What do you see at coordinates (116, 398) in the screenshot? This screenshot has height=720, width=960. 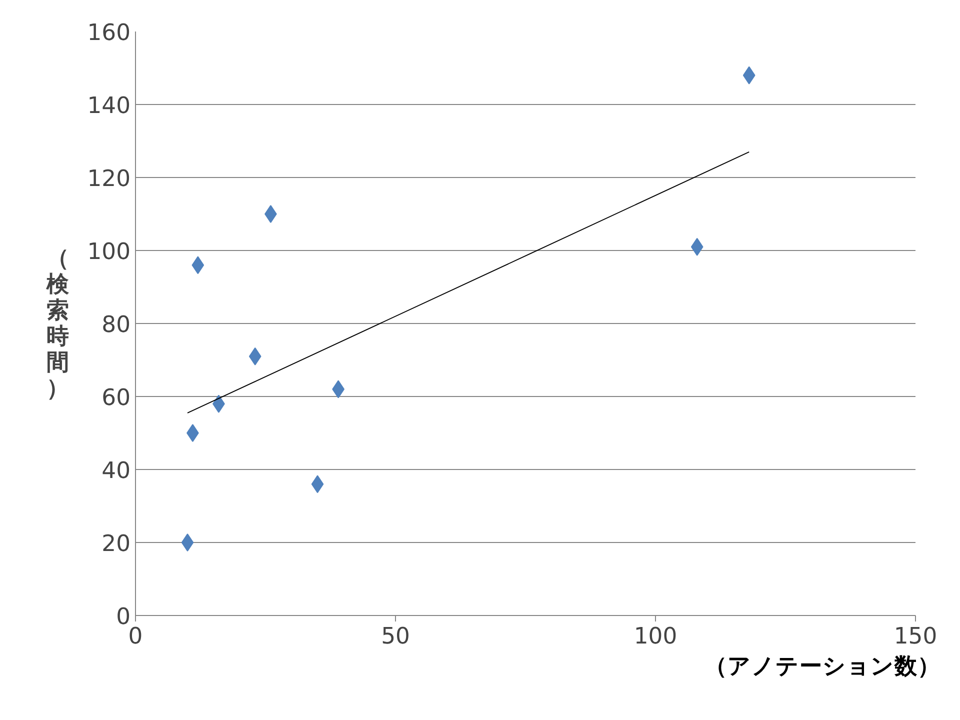 I see `y-tick-label: 60` at bounding box center [116, 398].